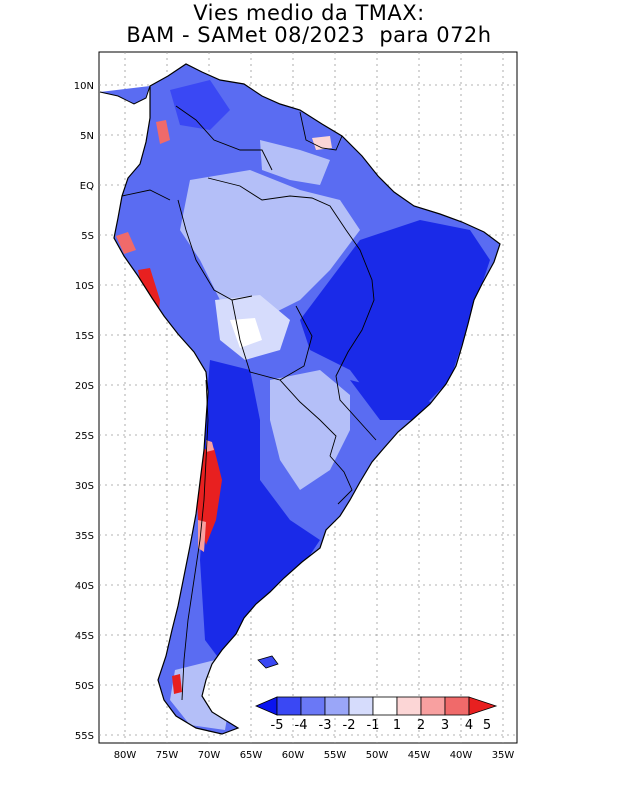 Image resolution: width=618 pixels, height=800 pixels. What do you see at coordinates (246, 333) in the screenshot?
I see `region-white-altiplano` at bounding box center [246, 333].